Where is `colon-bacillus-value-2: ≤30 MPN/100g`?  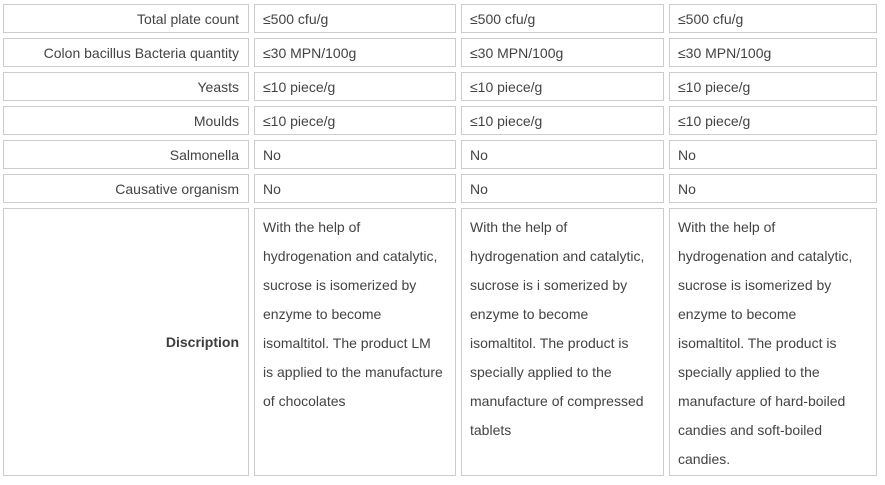 colon-bacillus-value-2: ≤30 MPN/100g is located at coordinates (562, 52).